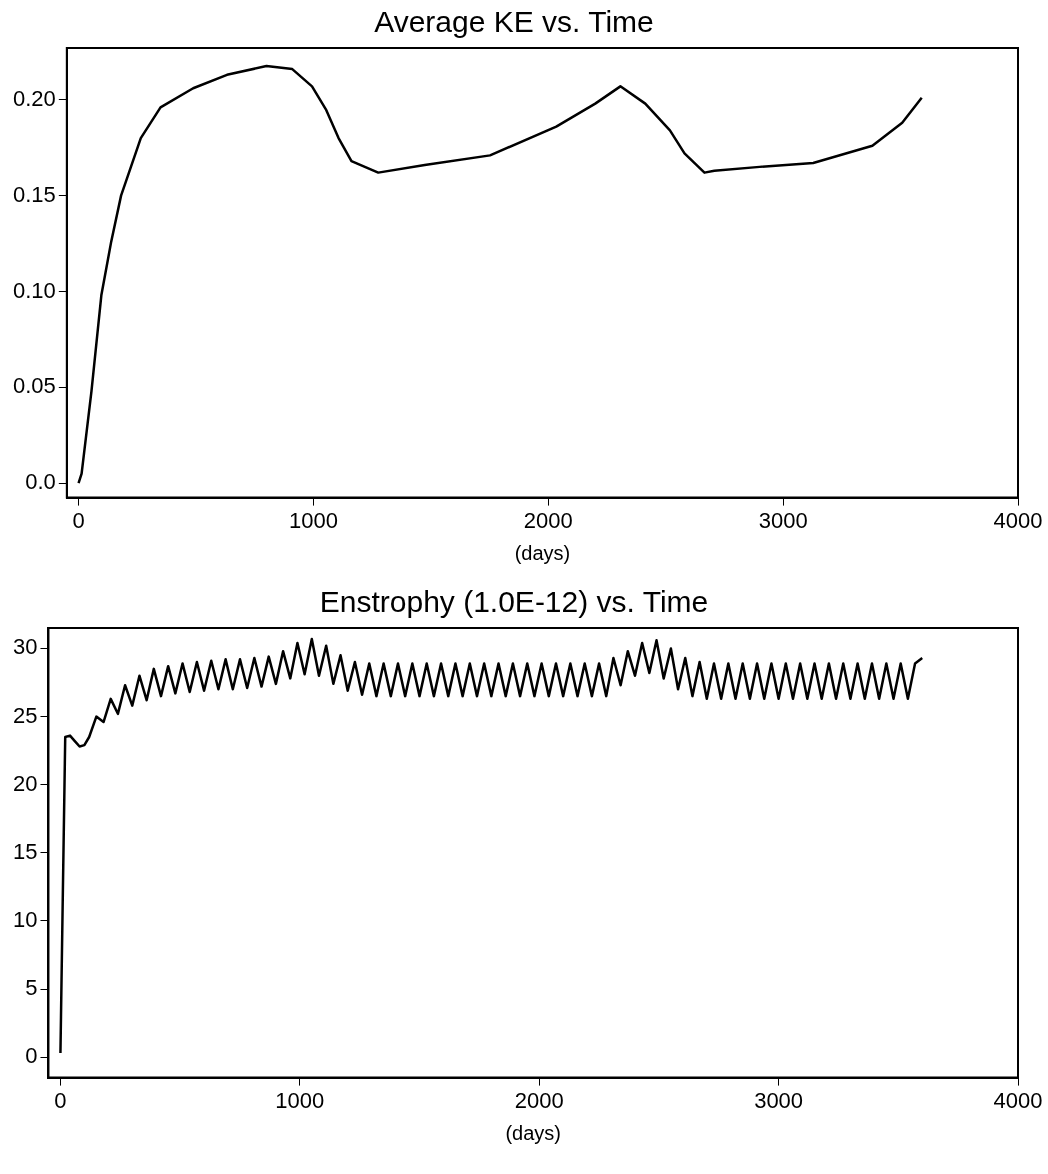 Image resolution: width=1048 pixels, height=1174 pixels. Describe the element at coordinates (25, 647) in the screenshot. I see `y-tick-label: 30` at that location.